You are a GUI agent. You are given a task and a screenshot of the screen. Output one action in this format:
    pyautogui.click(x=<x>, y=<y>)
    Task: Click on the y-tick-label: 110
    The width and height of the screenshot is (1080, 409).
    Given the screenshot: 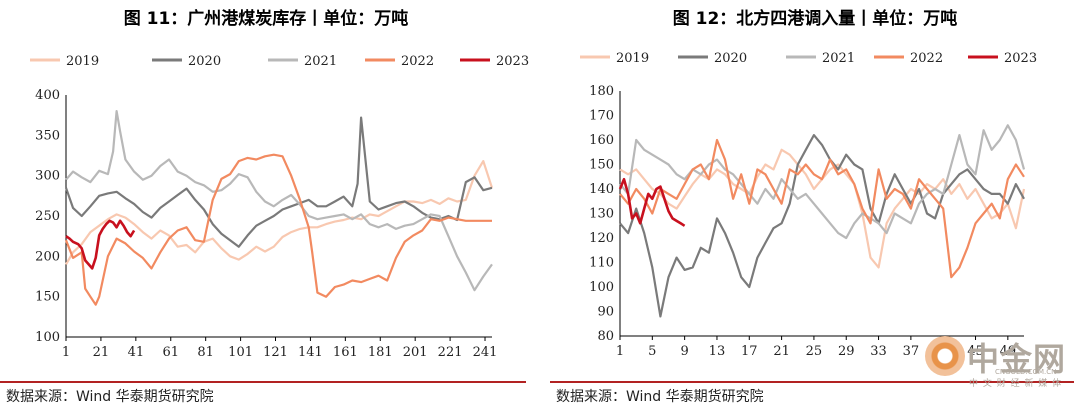 What is the action you would take?
    pyautogui.click(x=601, y=263)
    